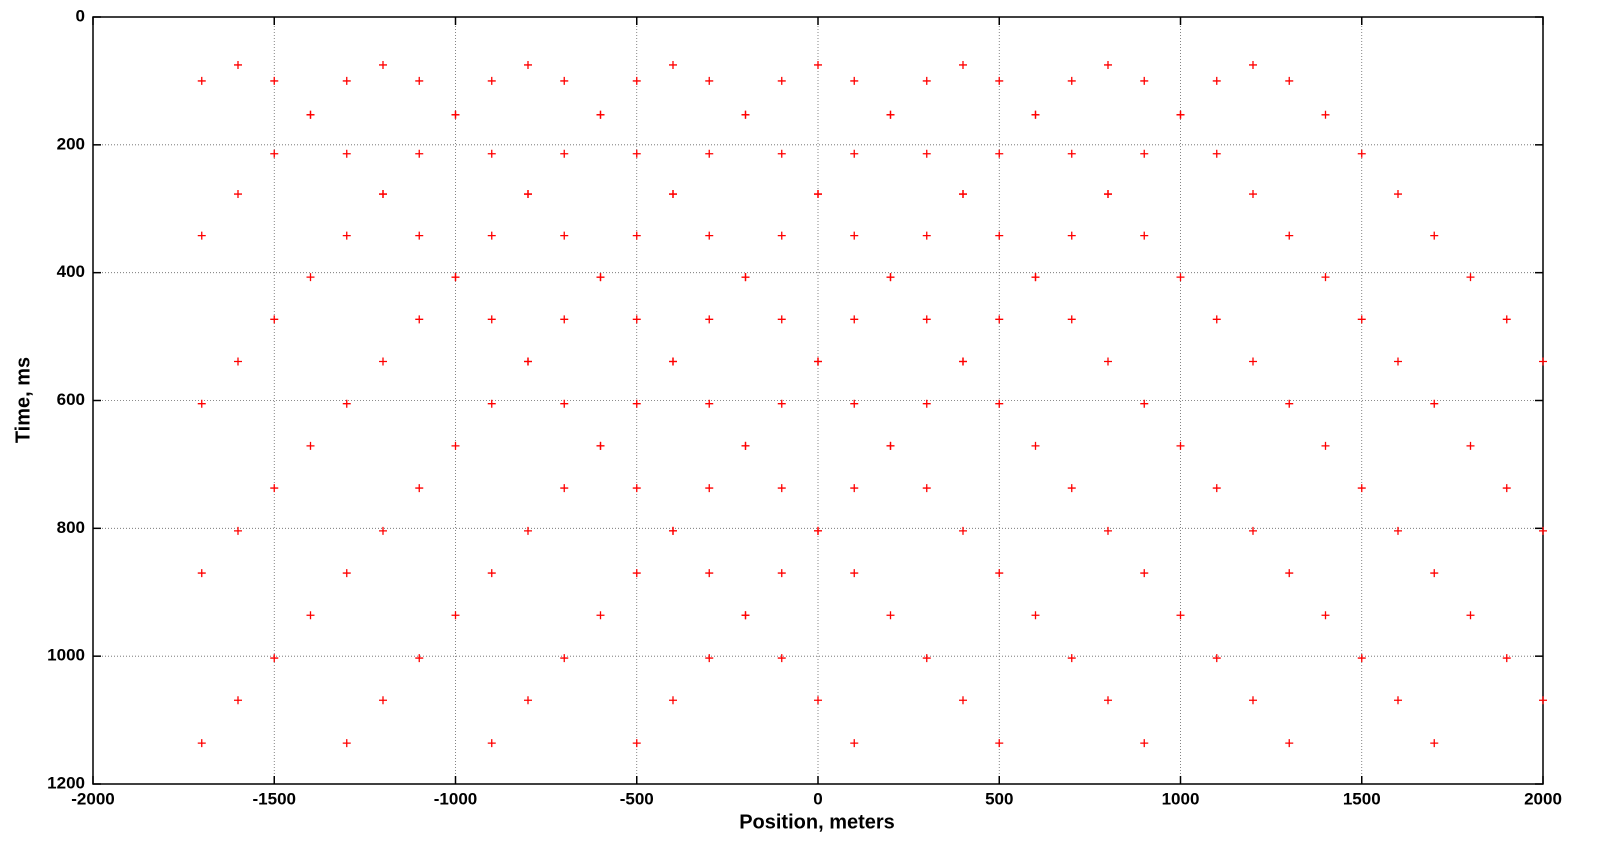 This screenshot has height=859, width=1609. What do you see at coordinates (92, 798) in the screenshot?
I see `x-tick-label: -2000` at bounding box center [92, 798].